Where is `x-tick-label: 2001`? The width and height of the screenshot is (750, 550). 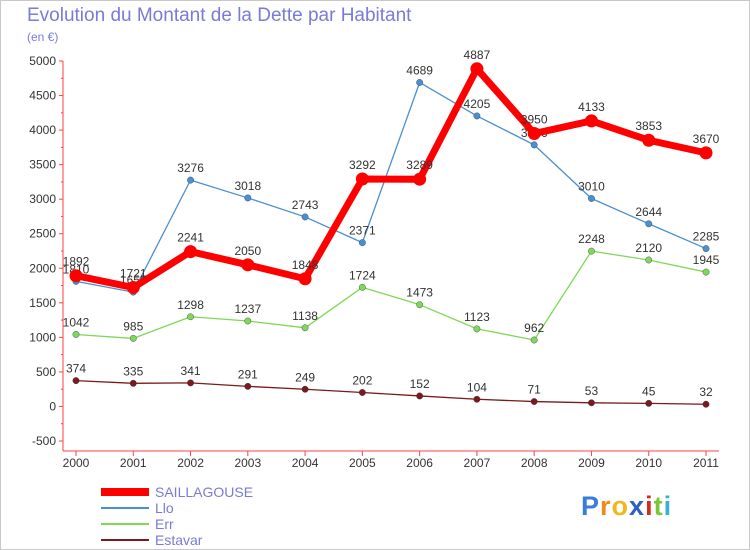
x-tick-label: 2001 is located at coordinates (133, 463).